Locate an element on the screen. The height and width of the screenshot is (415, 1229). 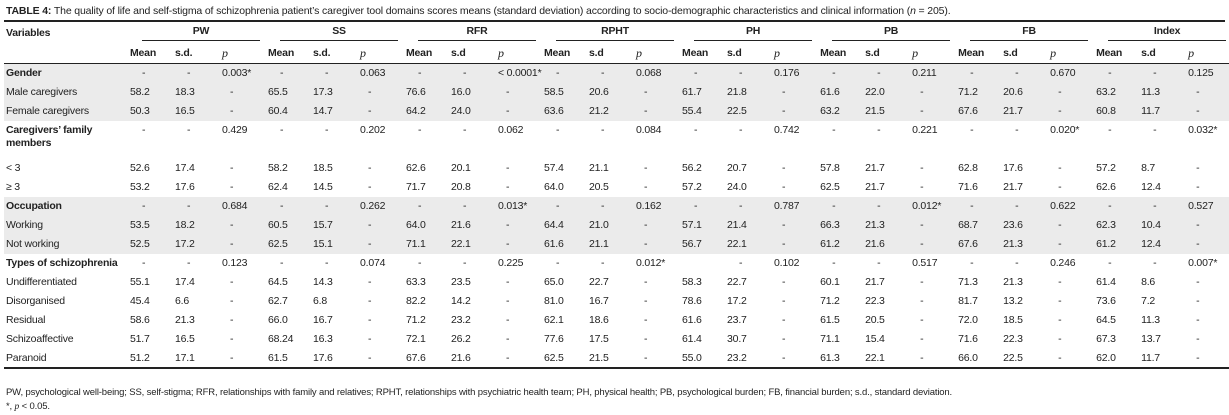
rpht-mean-cell: 61.6 is located at coordinates (565, 244).